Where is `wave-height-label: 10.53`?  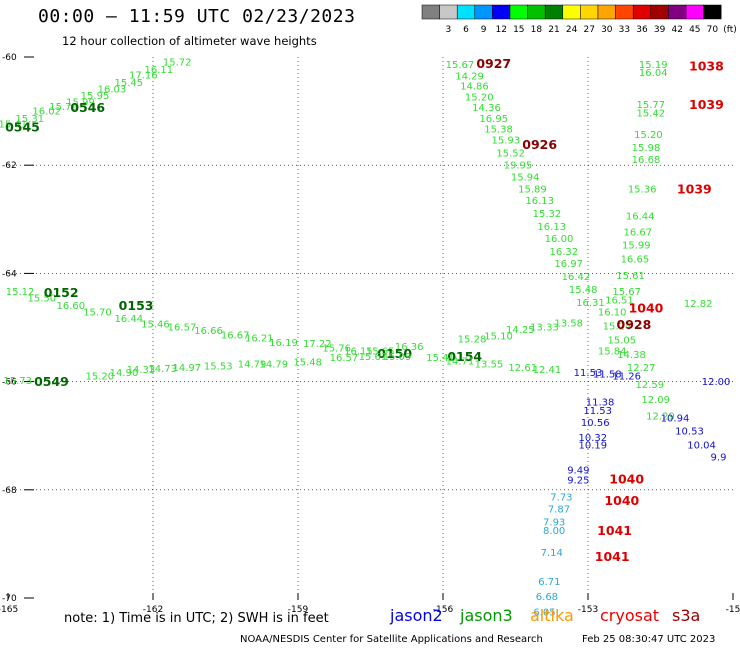 wave-height-label: 10.53 is located at coordinates (689, 432).